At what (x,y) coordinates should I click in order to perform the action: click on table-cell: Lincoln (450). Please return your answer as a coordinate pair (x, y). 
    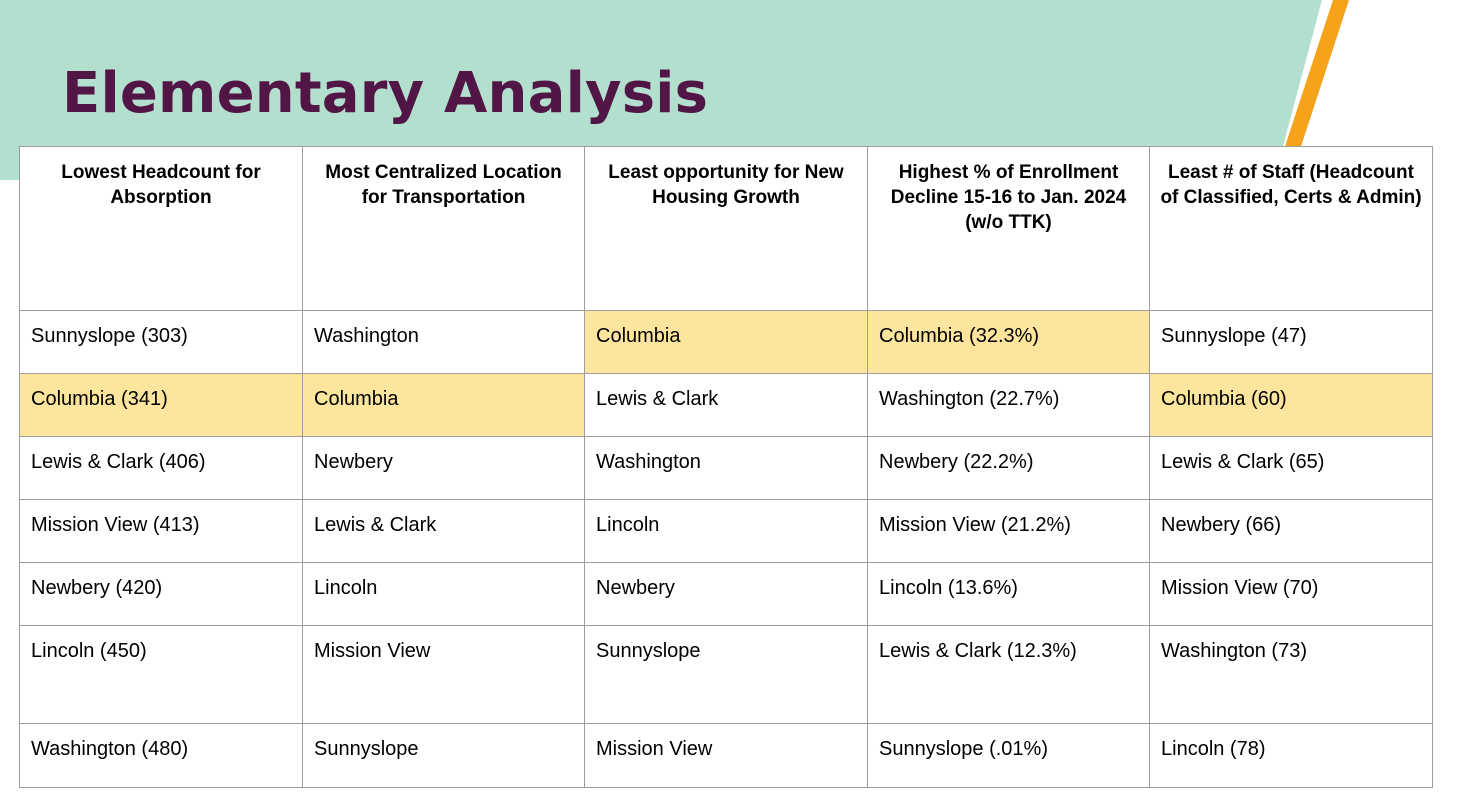
    Looking at the image, I should click on (161, 674).